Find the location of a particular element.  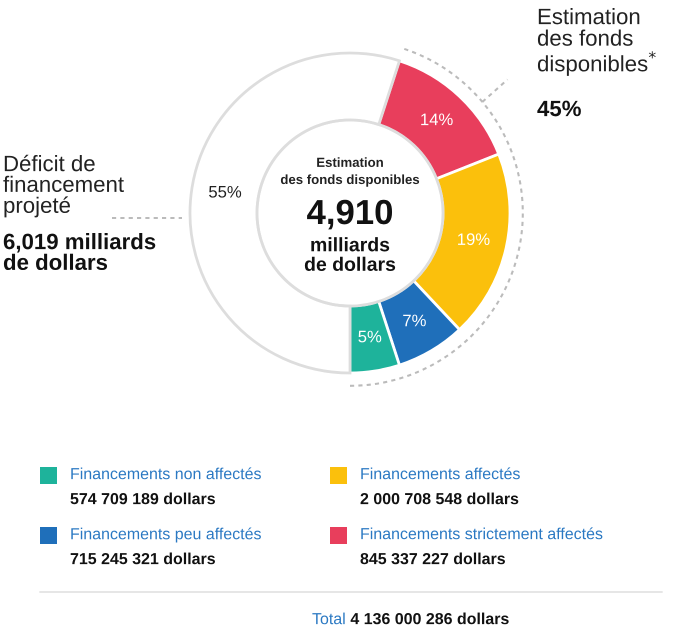

text: Total is located at coordinates (328, 618).